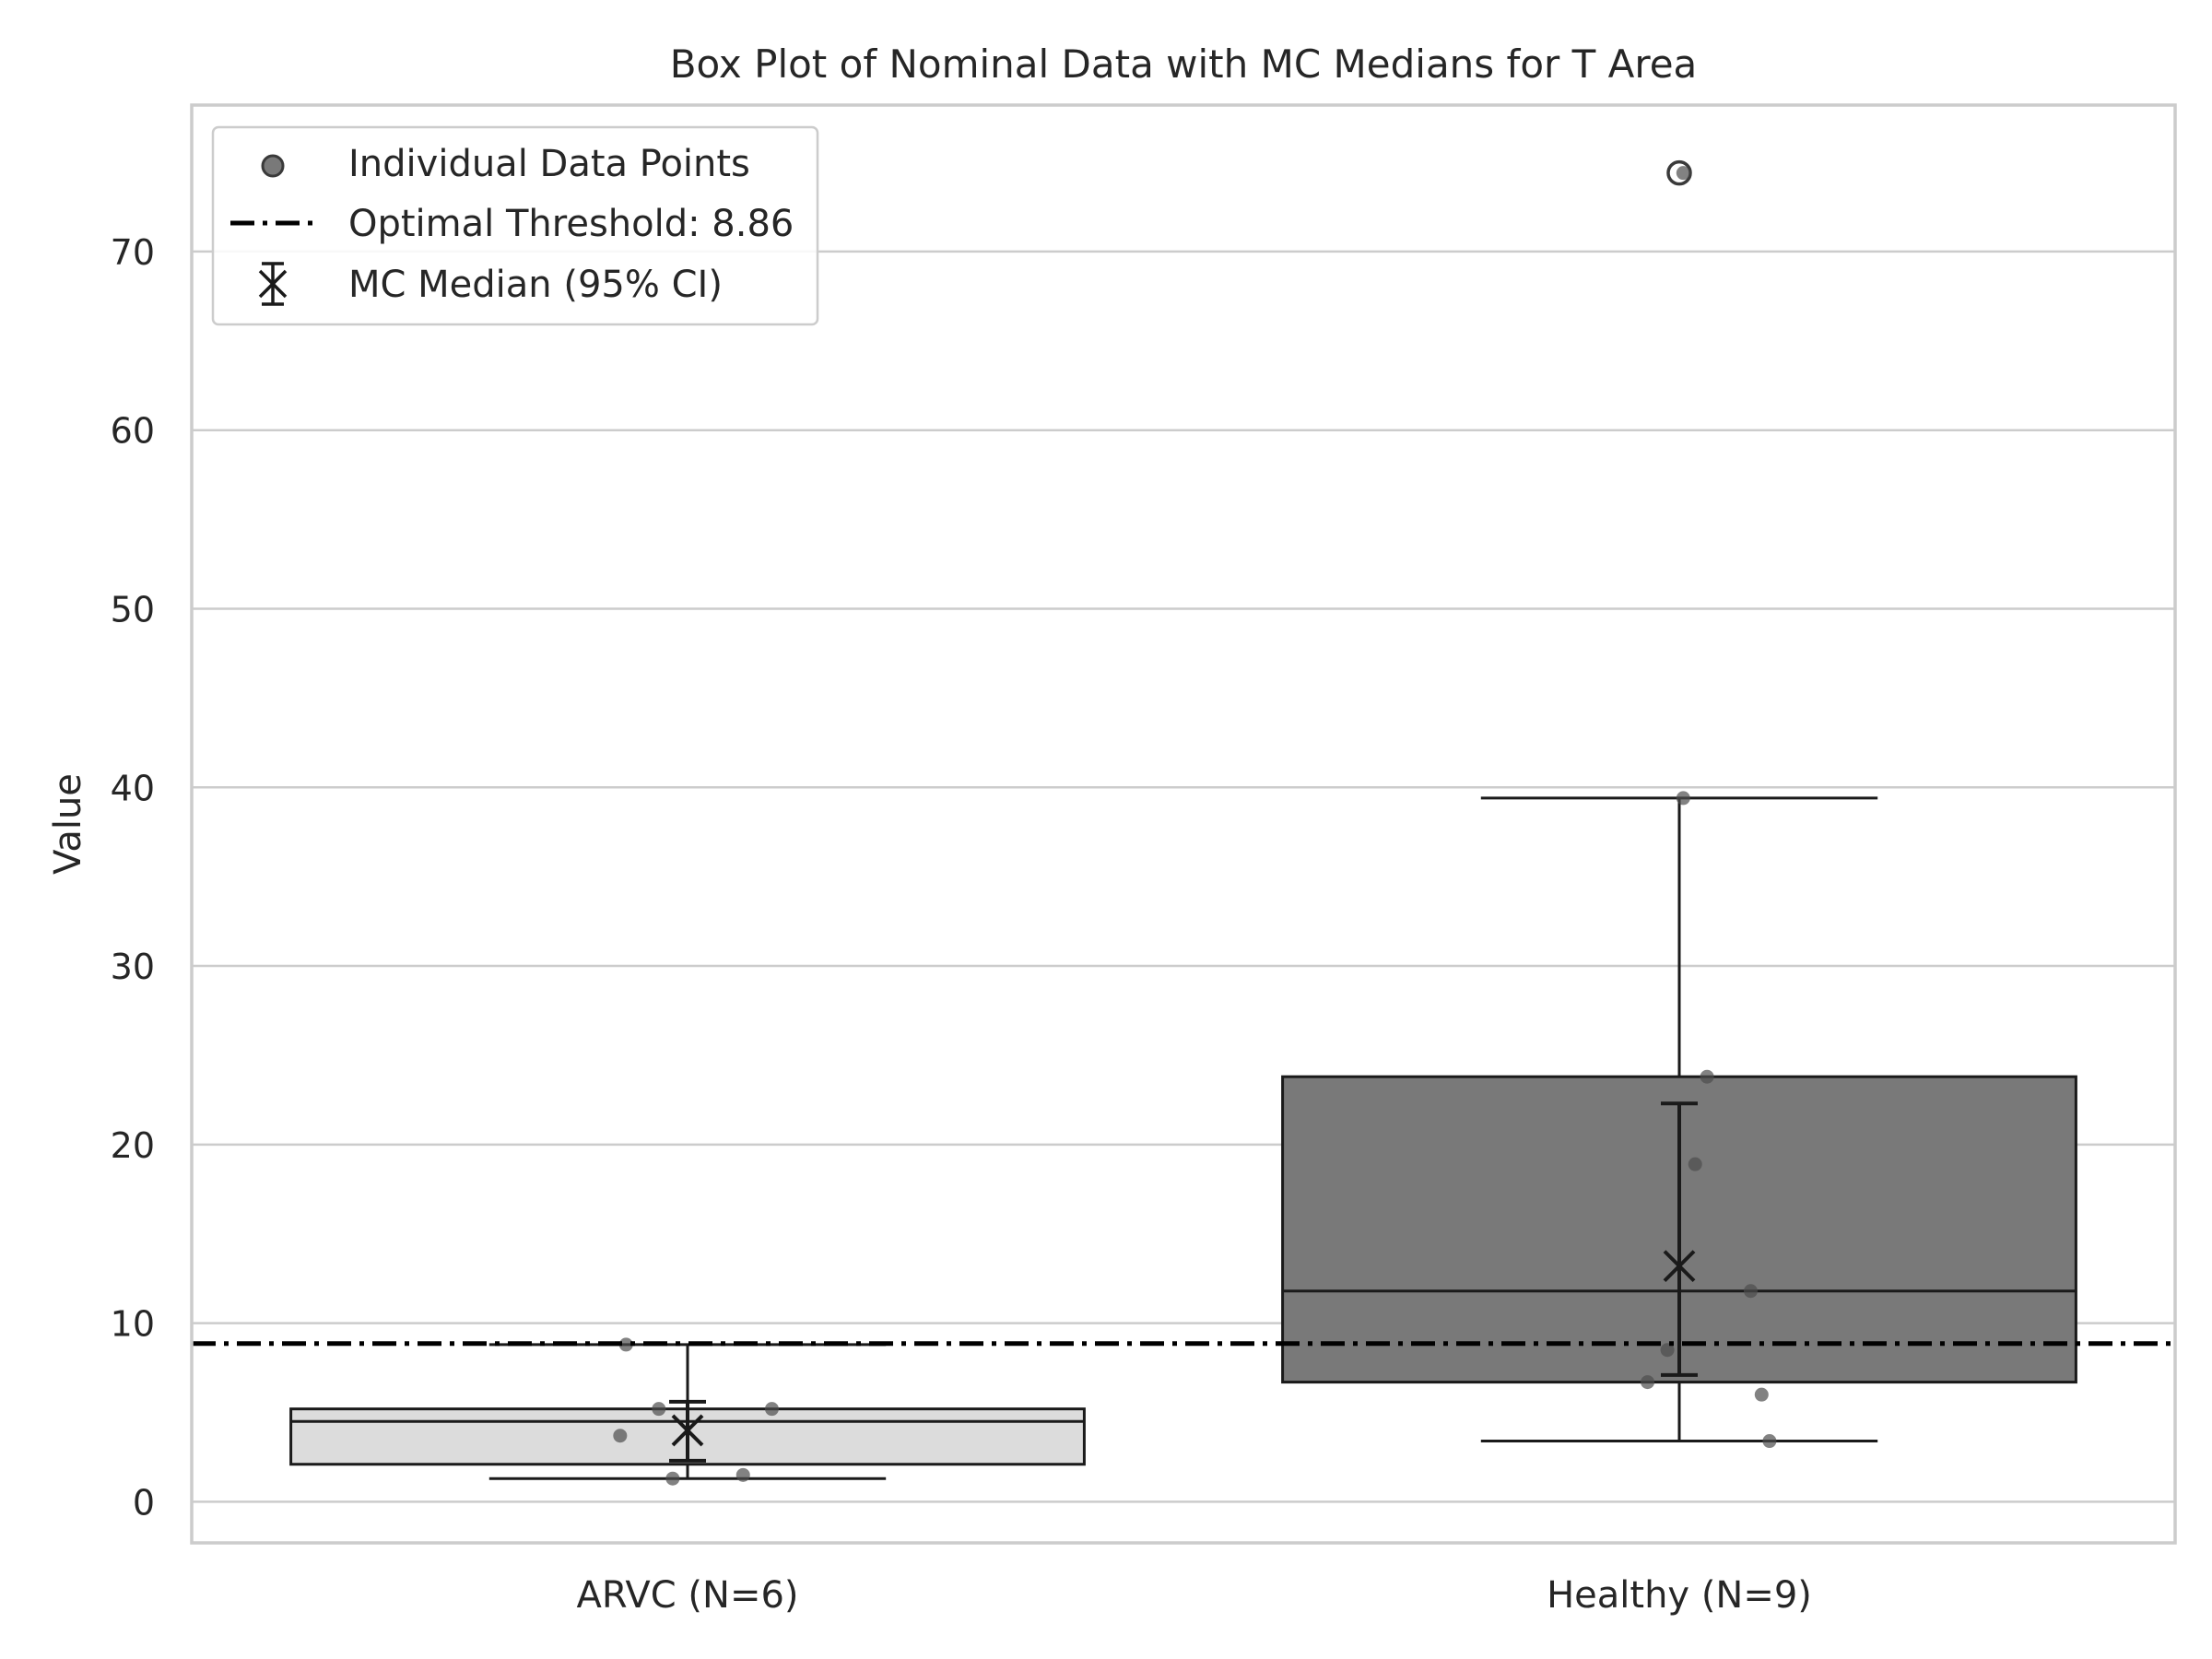  What do you see at coordinates (133, 431) in the screenshot?
I see `y-tick-label: 60` at bounding box center [133, 431].